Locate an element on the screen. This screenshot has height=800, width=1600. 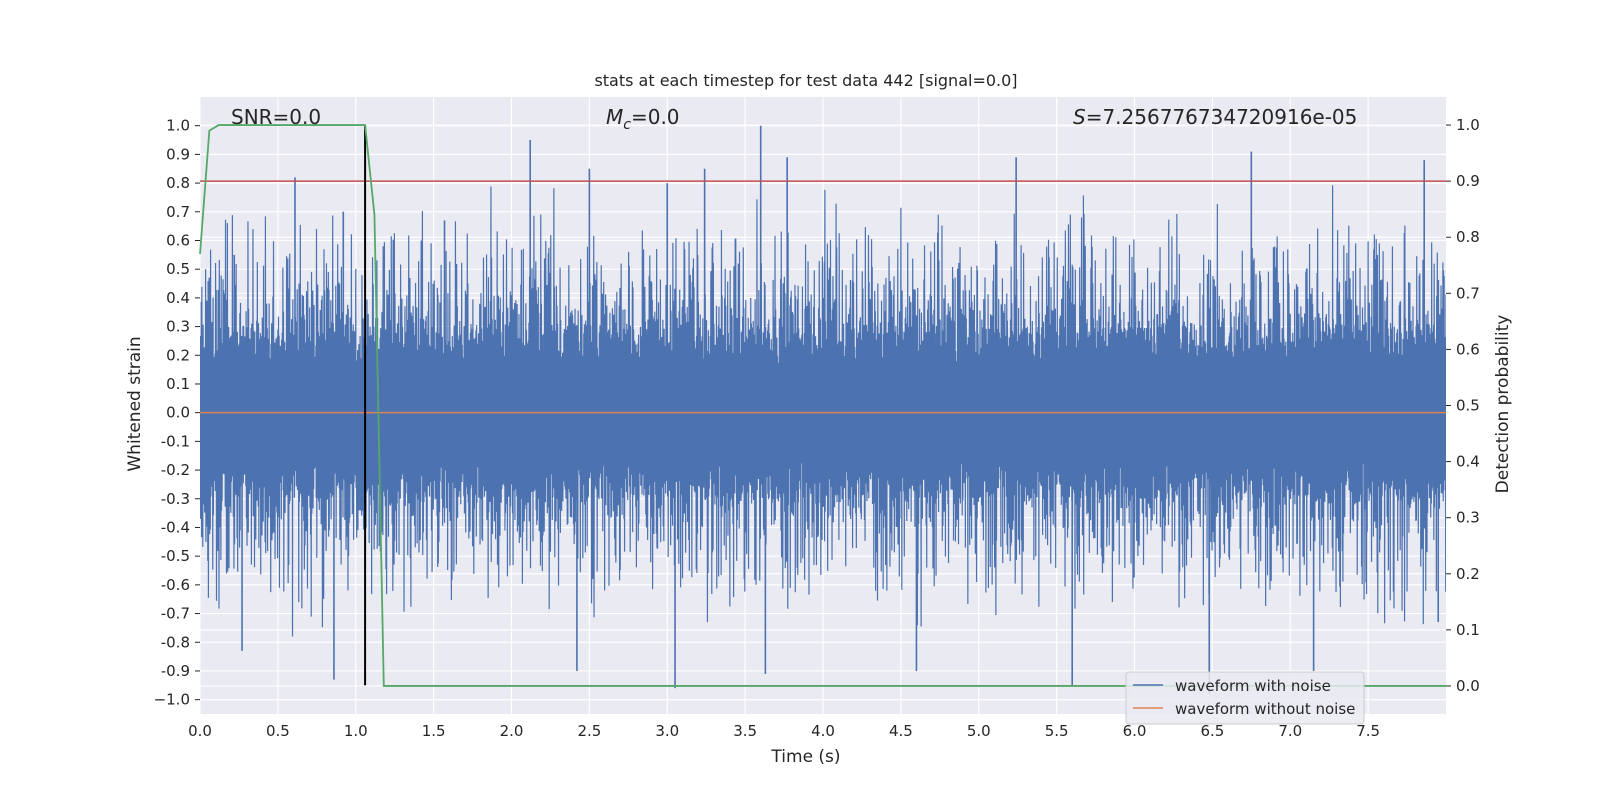
y2-tick-label: 0.0 is located at coordinates (1468, 686).